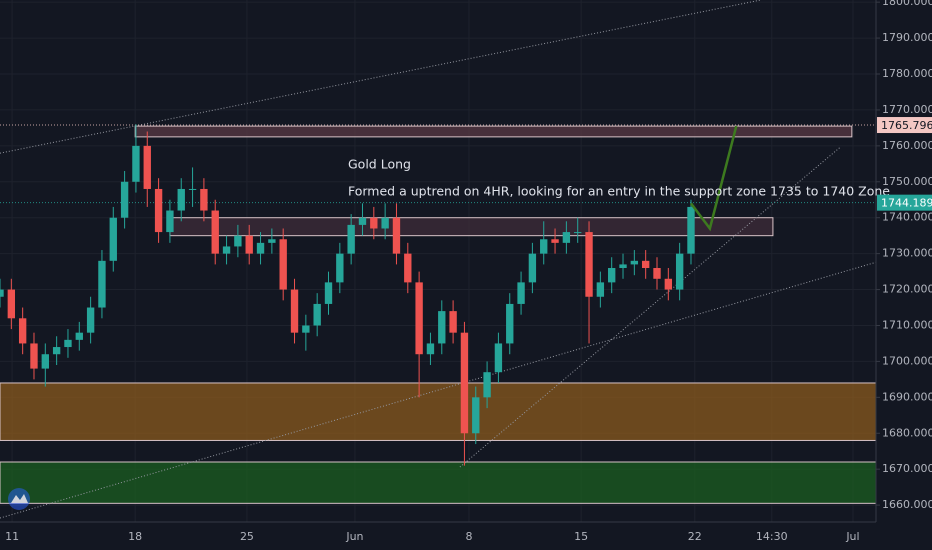 This screenshot has height=550, width=932. What do you see at coordinates (907, 145) in the screenshot?
I see `y-tick-label: 1760.000` at bounding box center [907, 145].